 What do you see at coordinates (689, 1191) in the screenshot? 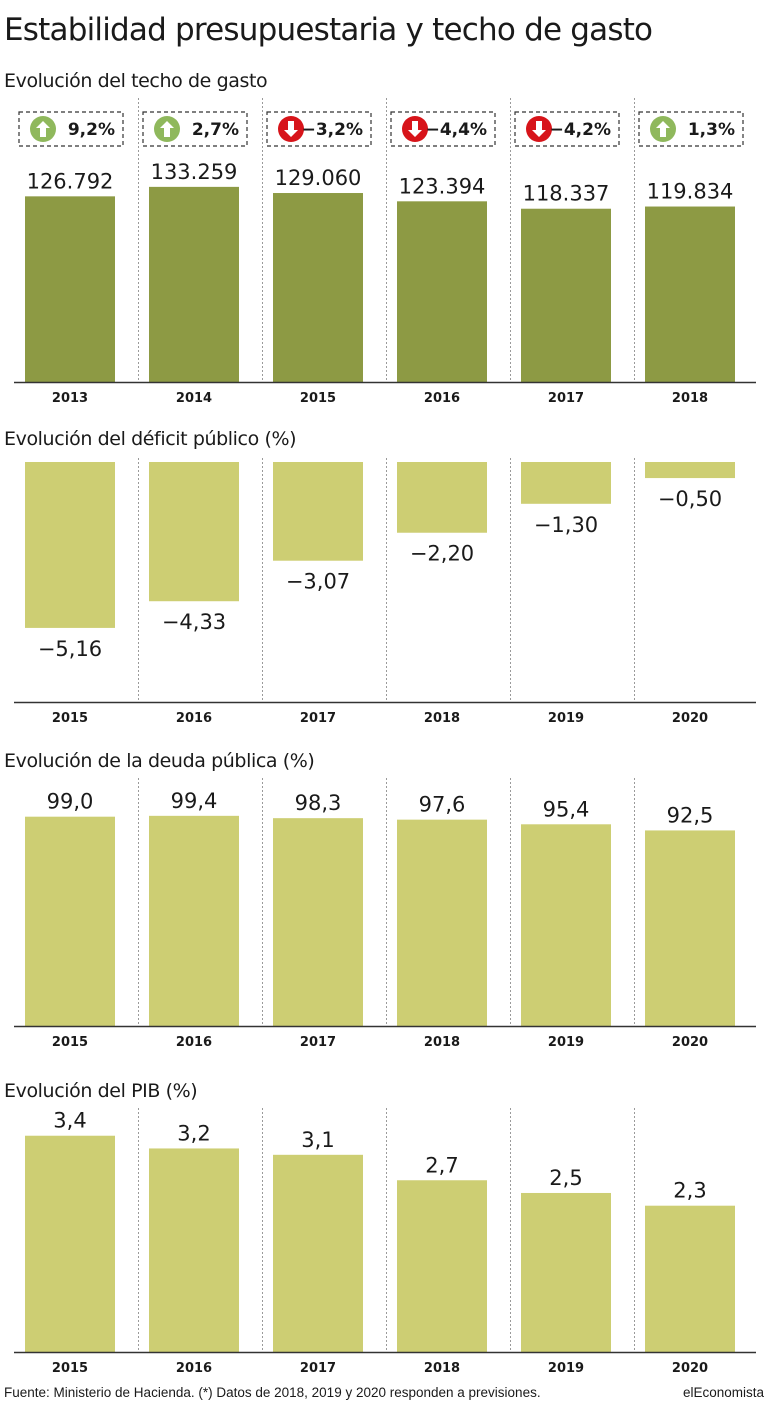
I see `data-label-2020: 2,3` at bounding box center [689, 1191].